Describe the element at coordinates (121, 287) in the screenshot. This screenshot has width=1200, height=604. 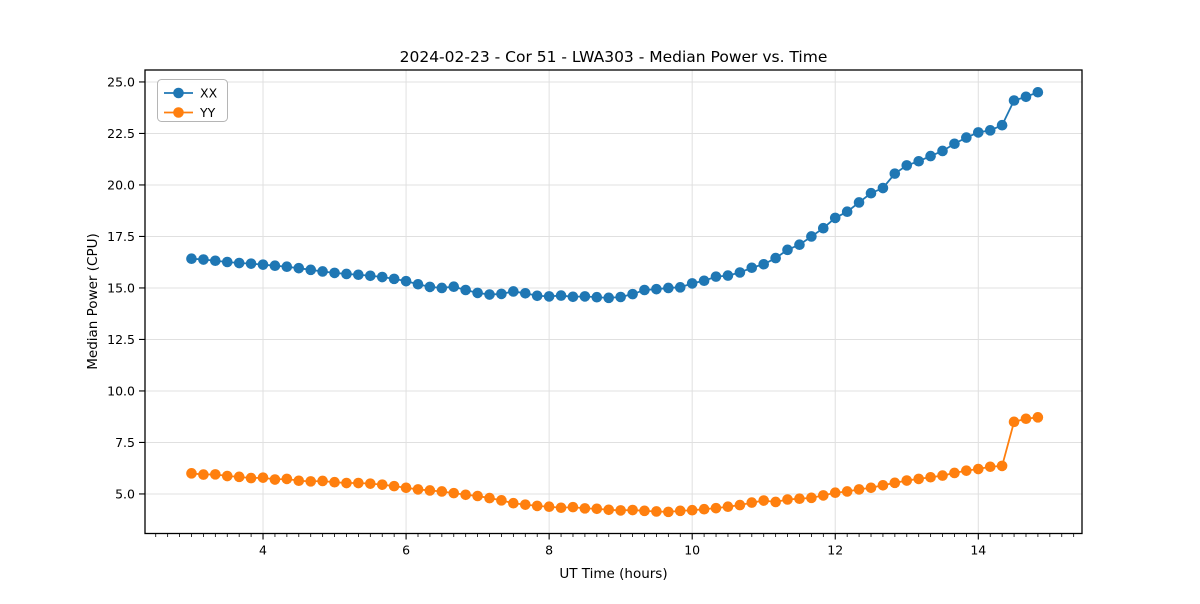
I see `y-tick-label: 15.0` at that location.